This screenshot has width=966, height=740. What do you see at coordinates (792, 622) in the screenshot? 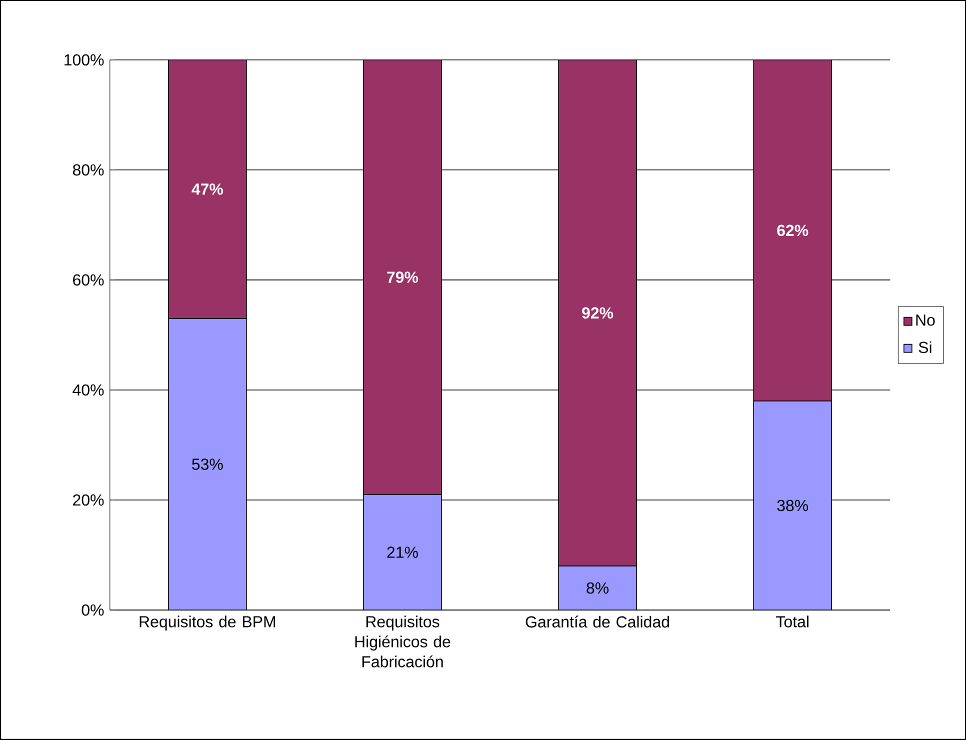
I see `x-tick-label: Total` at bounding box center [792, 622].